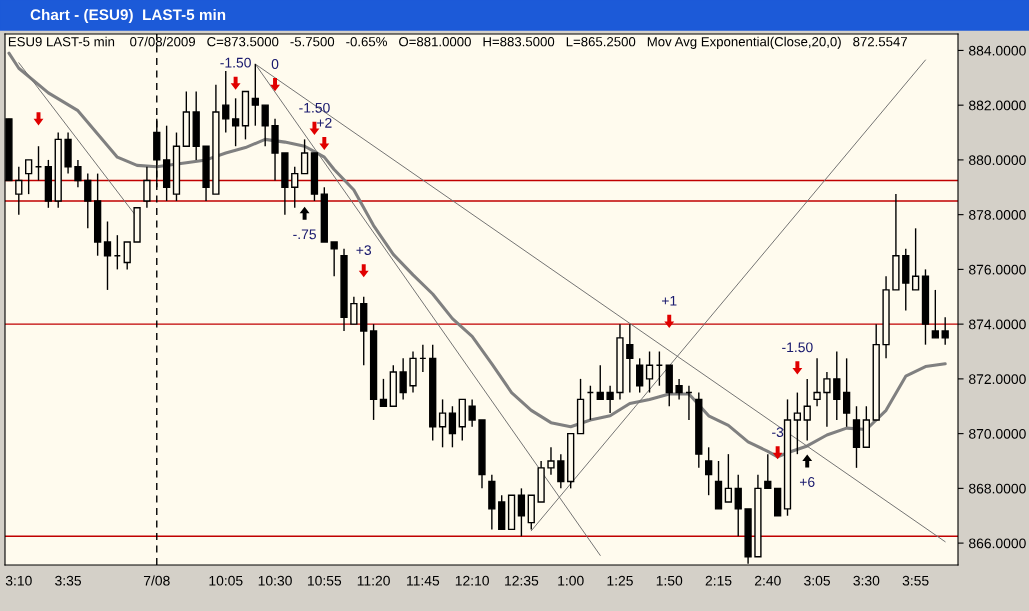 The height and width of the screenshot is (611, 1029). What do you see at coordinates (275, 64) in the screenshot?
I see `annotation: 0` at bounding box center [275, 64].